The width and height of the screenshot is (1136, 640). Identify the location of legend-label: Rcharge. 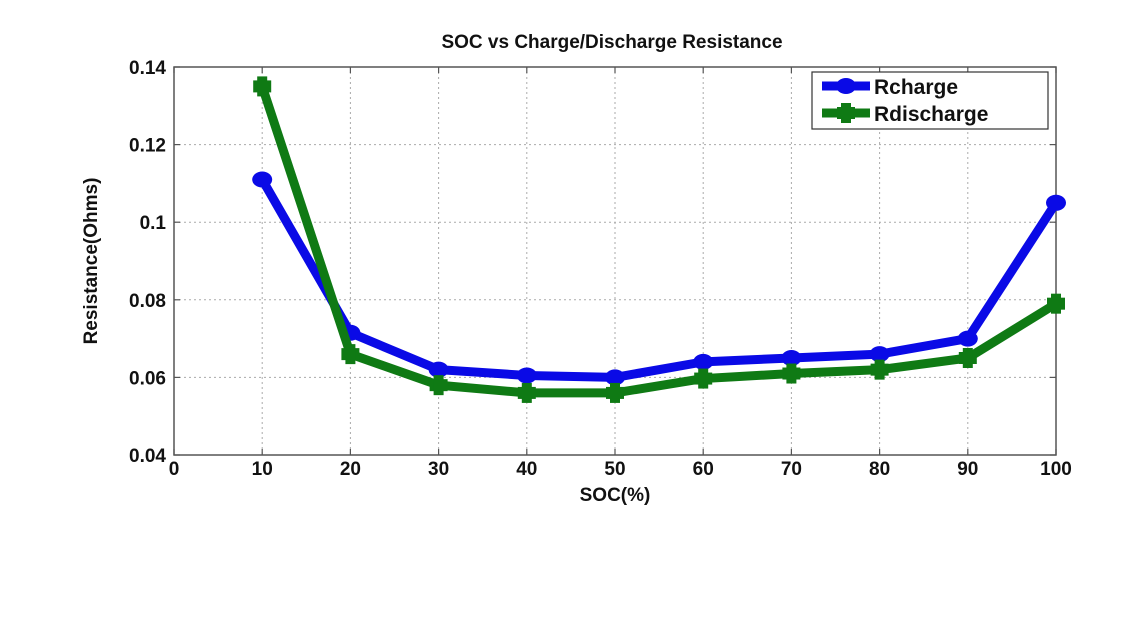
(916, 87).